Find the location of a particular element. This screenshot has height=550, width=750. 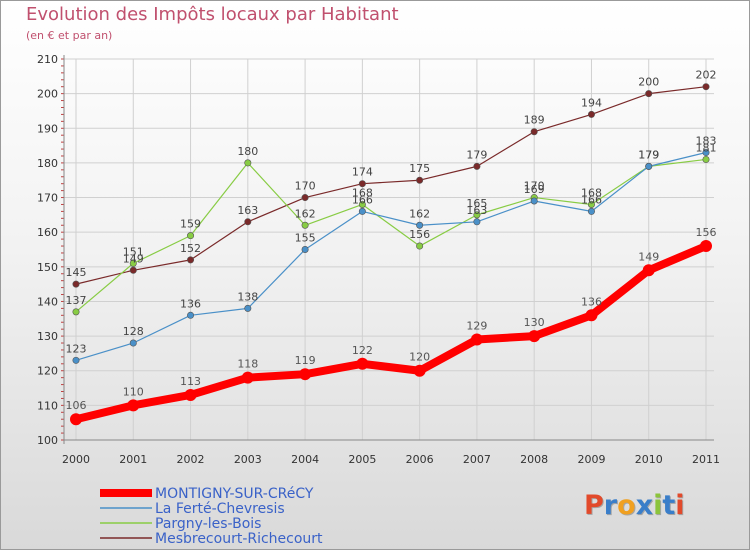

data-label: 202 is located at coordinates (706, 75).